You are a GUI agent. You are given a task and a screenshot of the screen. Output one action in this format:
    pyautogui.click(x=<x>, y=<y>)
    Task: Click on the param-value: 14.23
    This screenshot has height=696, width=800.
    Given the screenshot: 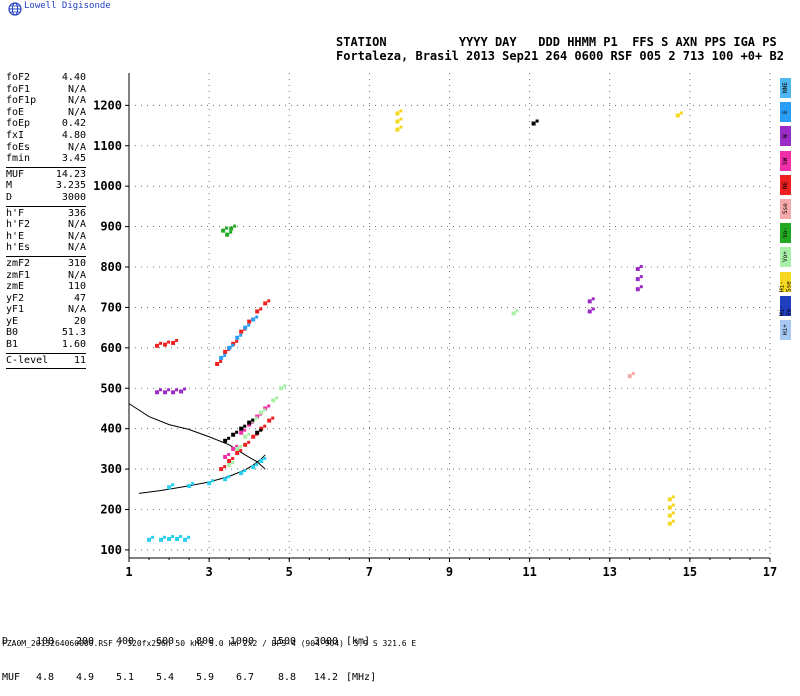 What is the action you would take?
    pyautogui.click(x=70, y=174)
    